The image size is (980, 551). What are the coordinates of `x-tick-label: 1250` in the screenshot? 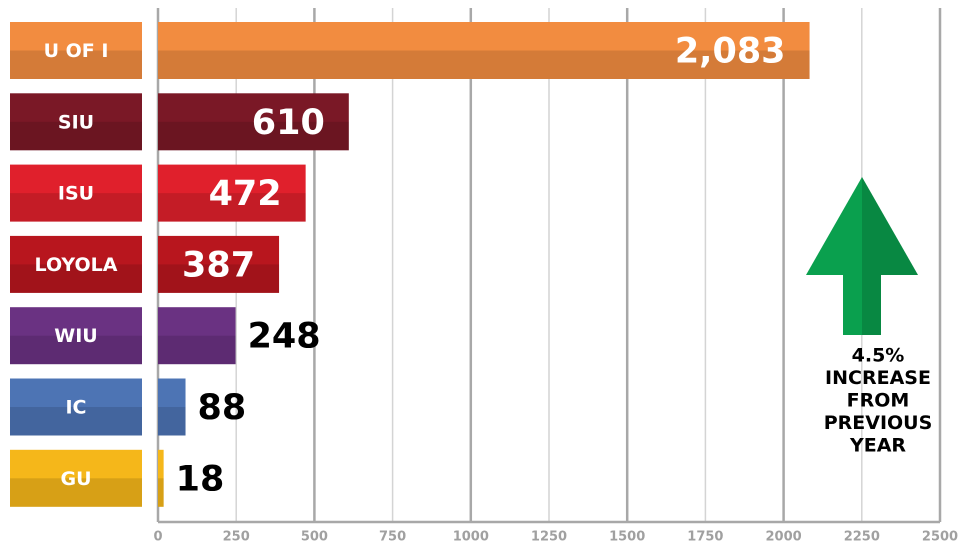 It's located at (549, 537).